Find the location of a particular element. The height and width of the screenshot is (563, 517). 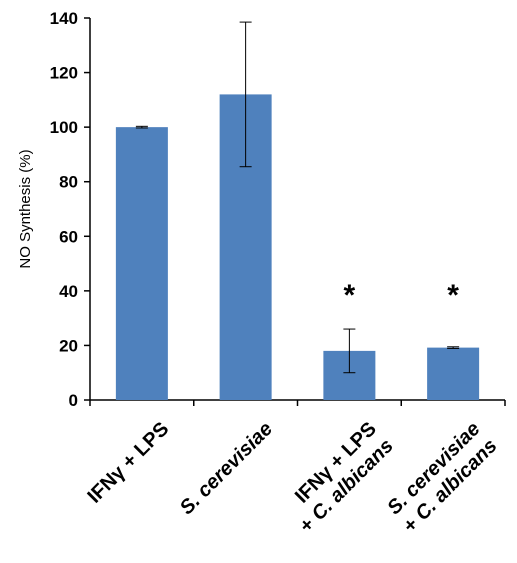

category-label-line: S. cerevisiae is located at coordinates (226, 468).